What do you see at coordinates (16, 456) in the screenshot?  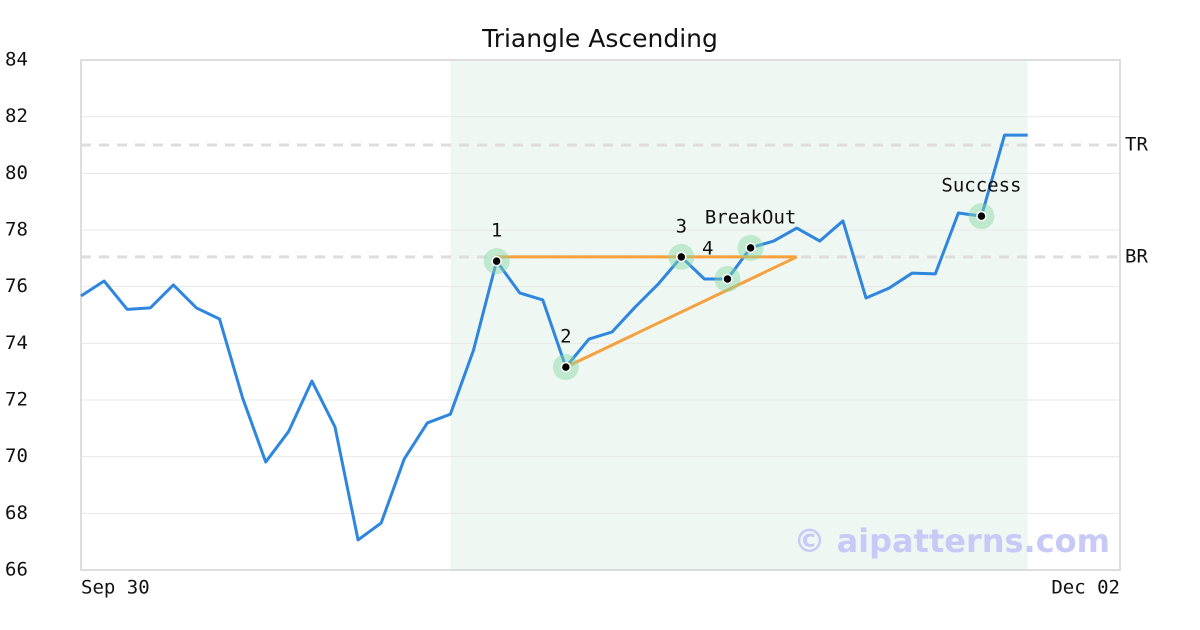 I see `y-tick-label: 70` at bounding box center [16, 456].